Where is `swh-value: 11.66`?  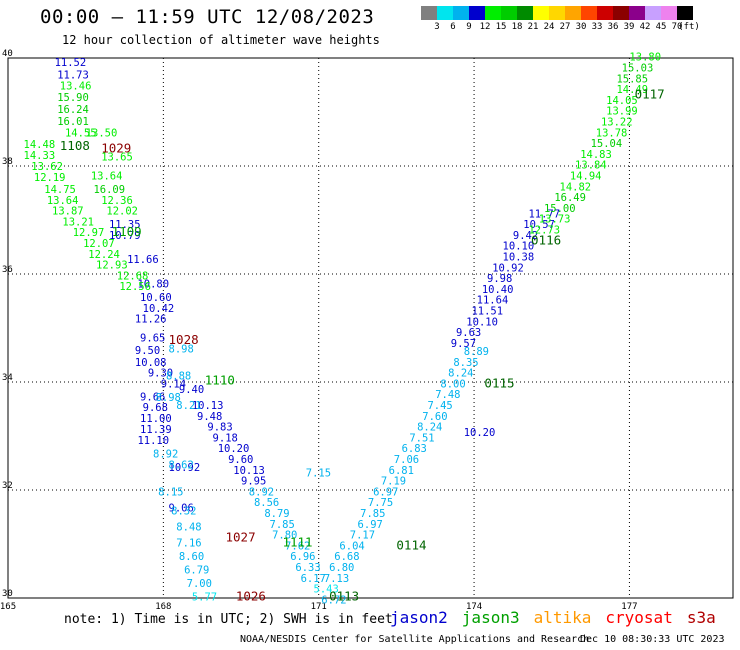 swh-value: 11.66 is located at coordinates (143, 260).